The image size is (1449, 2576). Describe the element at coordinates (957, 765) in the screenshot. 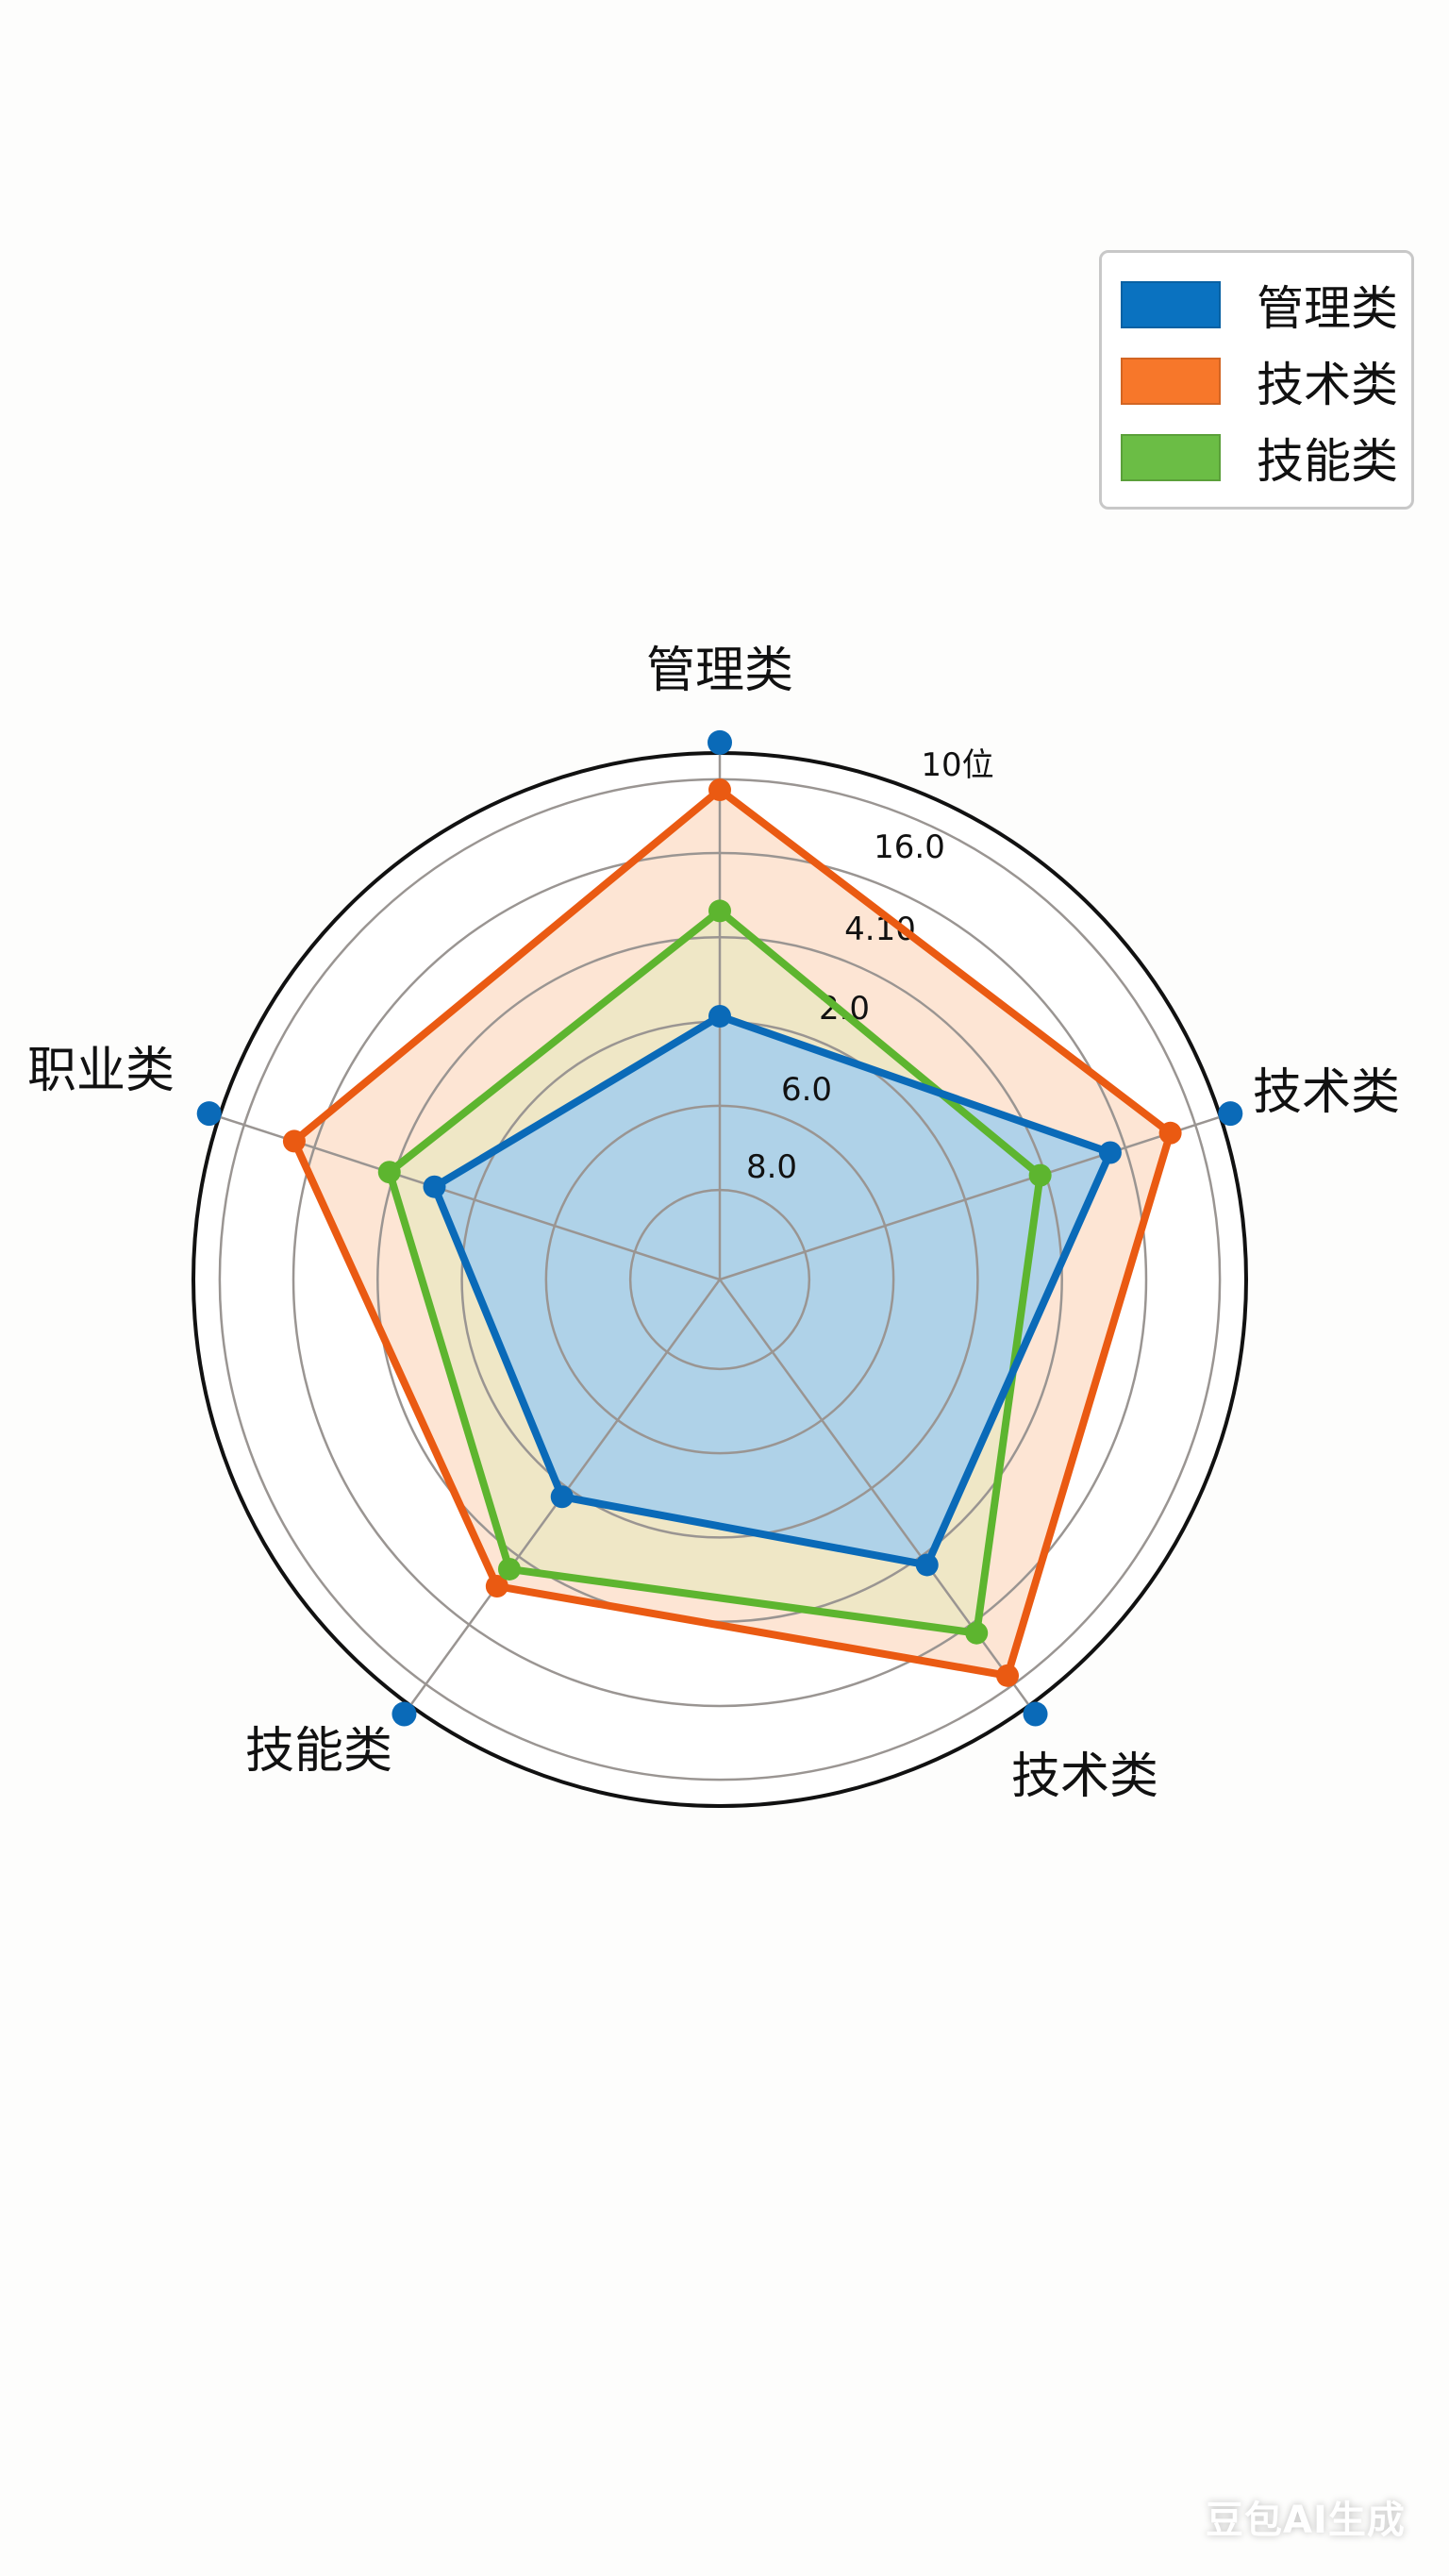

I see `radial-tick-label: 10位` at that location.